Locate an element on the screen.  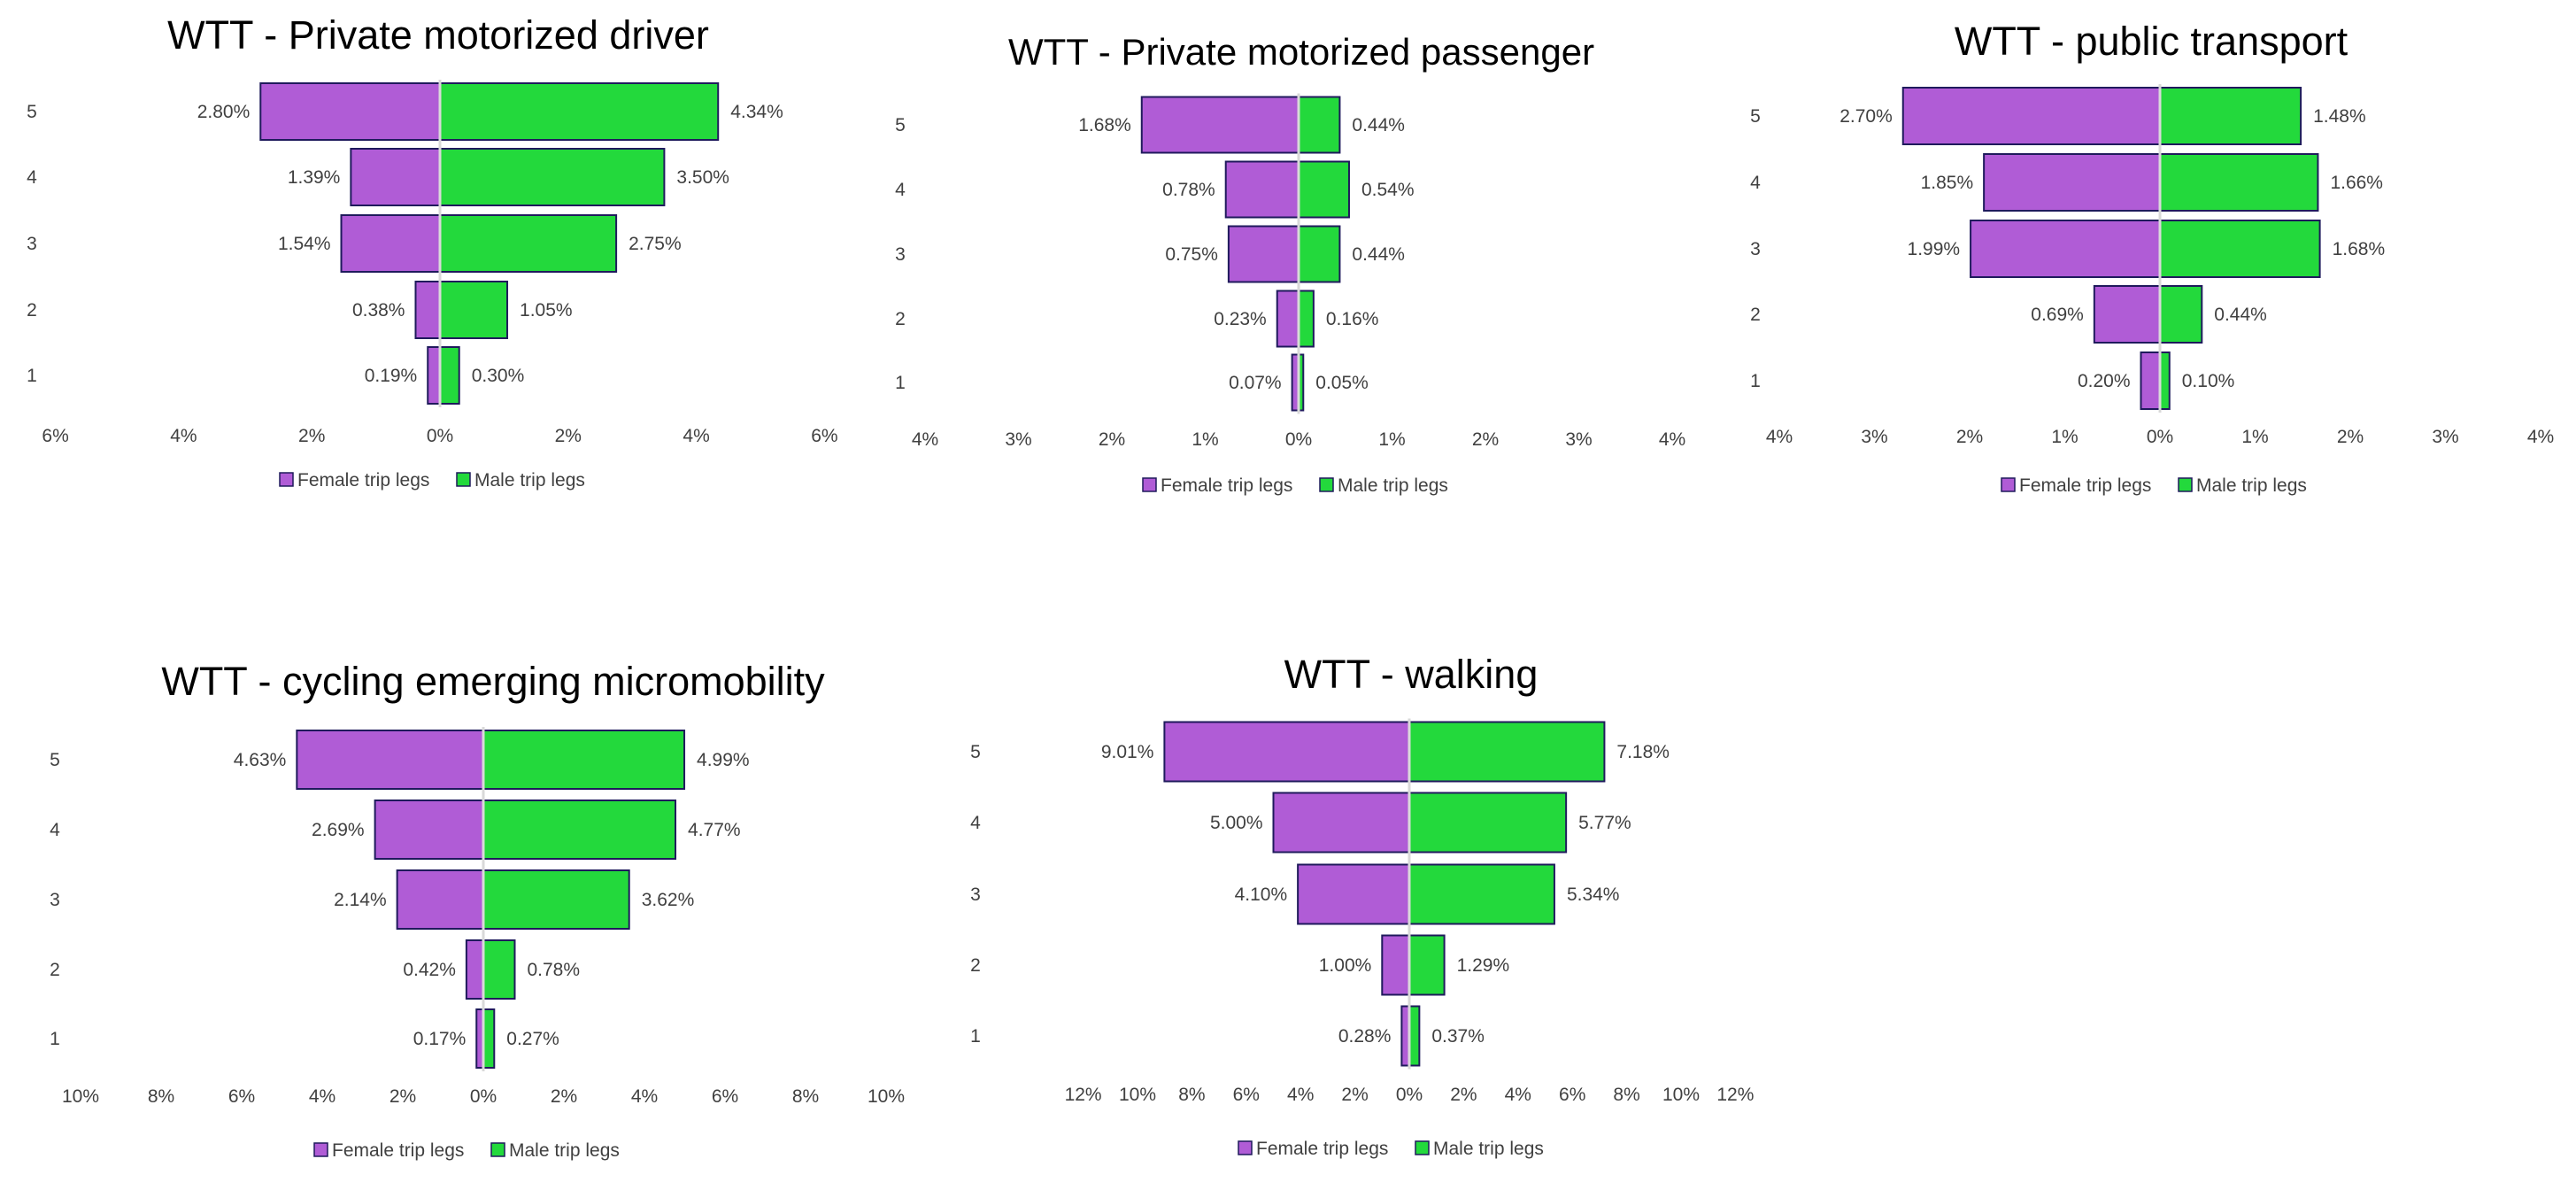
x-tick-label-private-passenger-7: 3% is located at coordinates (1578, 439).